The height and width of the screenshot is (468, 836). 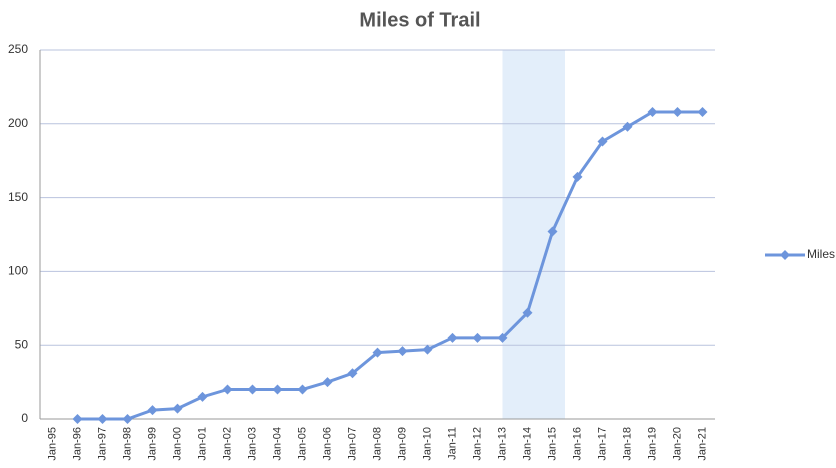 What do you see at coordinates (402, 444) in the screenshot?
I see `x-tick-label: Jan-09` at bounding box center [402, 444].